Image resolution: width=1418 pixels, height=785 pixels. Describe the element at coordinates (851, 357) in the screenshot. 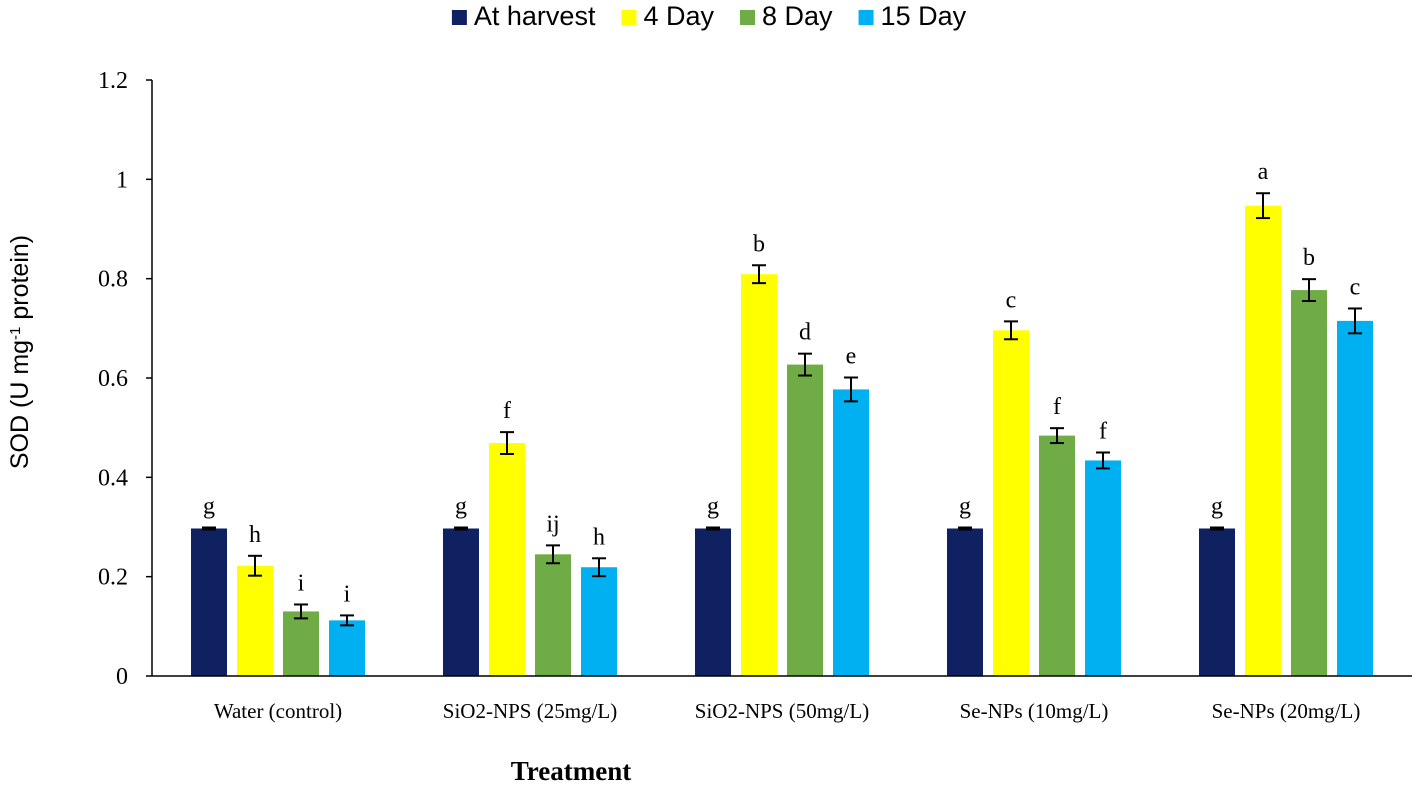

I see `significance-label: e` at that location.